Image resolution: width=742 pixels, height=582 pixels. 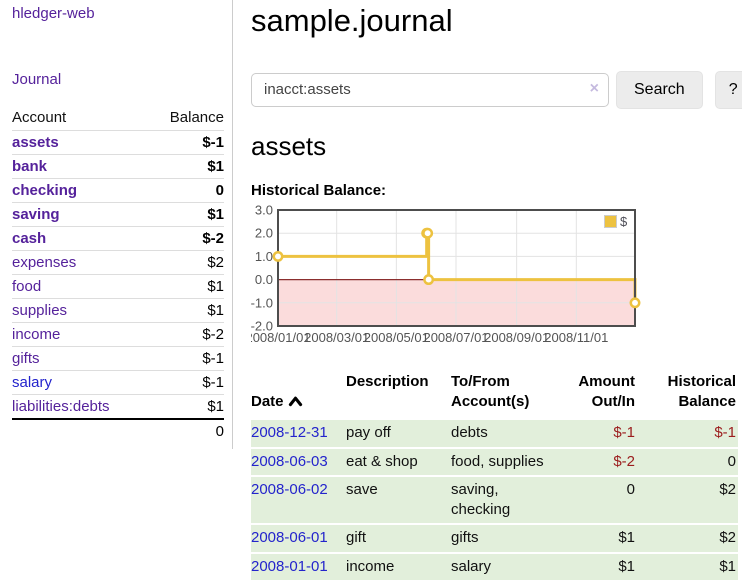 I want to click on transaction-row: 2008-06-01 gift gifts $1 $2, so click(x=494, y=537).